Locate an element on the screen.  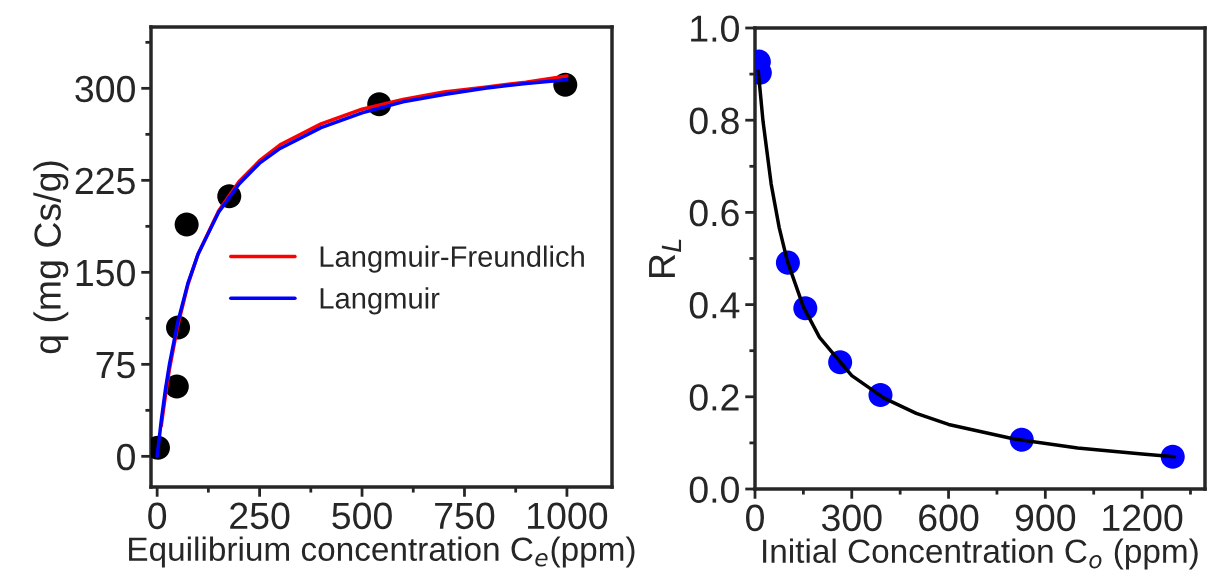
y-tick-label: 225 is located at coordinates (105, 181).